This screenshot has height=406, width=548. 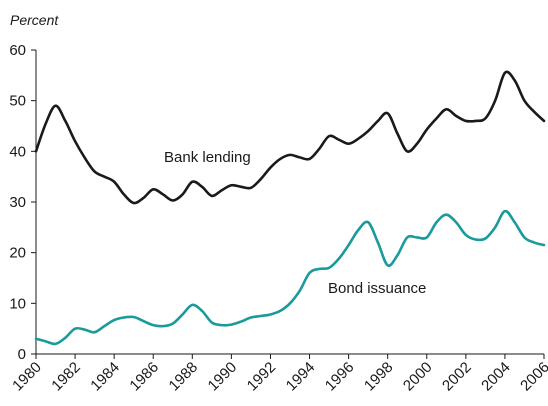 What do you see at coordinates (532, 377) in the screenshot?
I see `x-tick-label: 2006` at bounding box center [532, 377].